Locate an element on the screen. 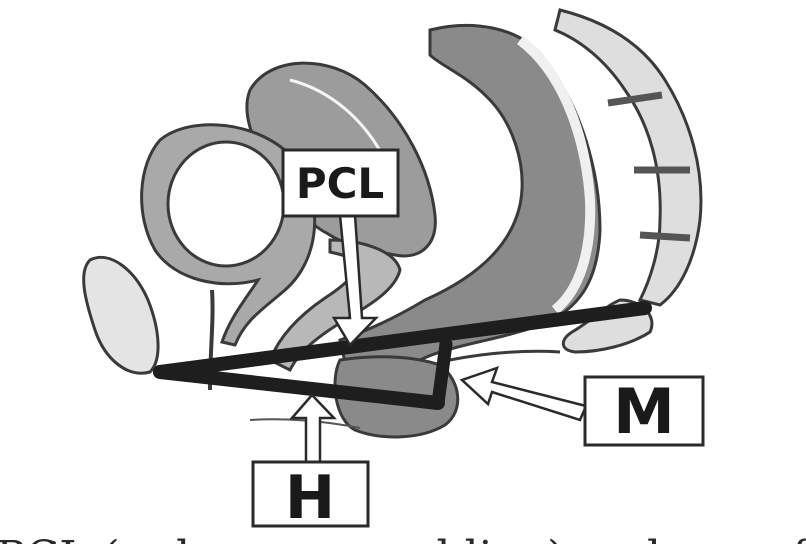  posterior-fold is located at coordinates (305, 423).